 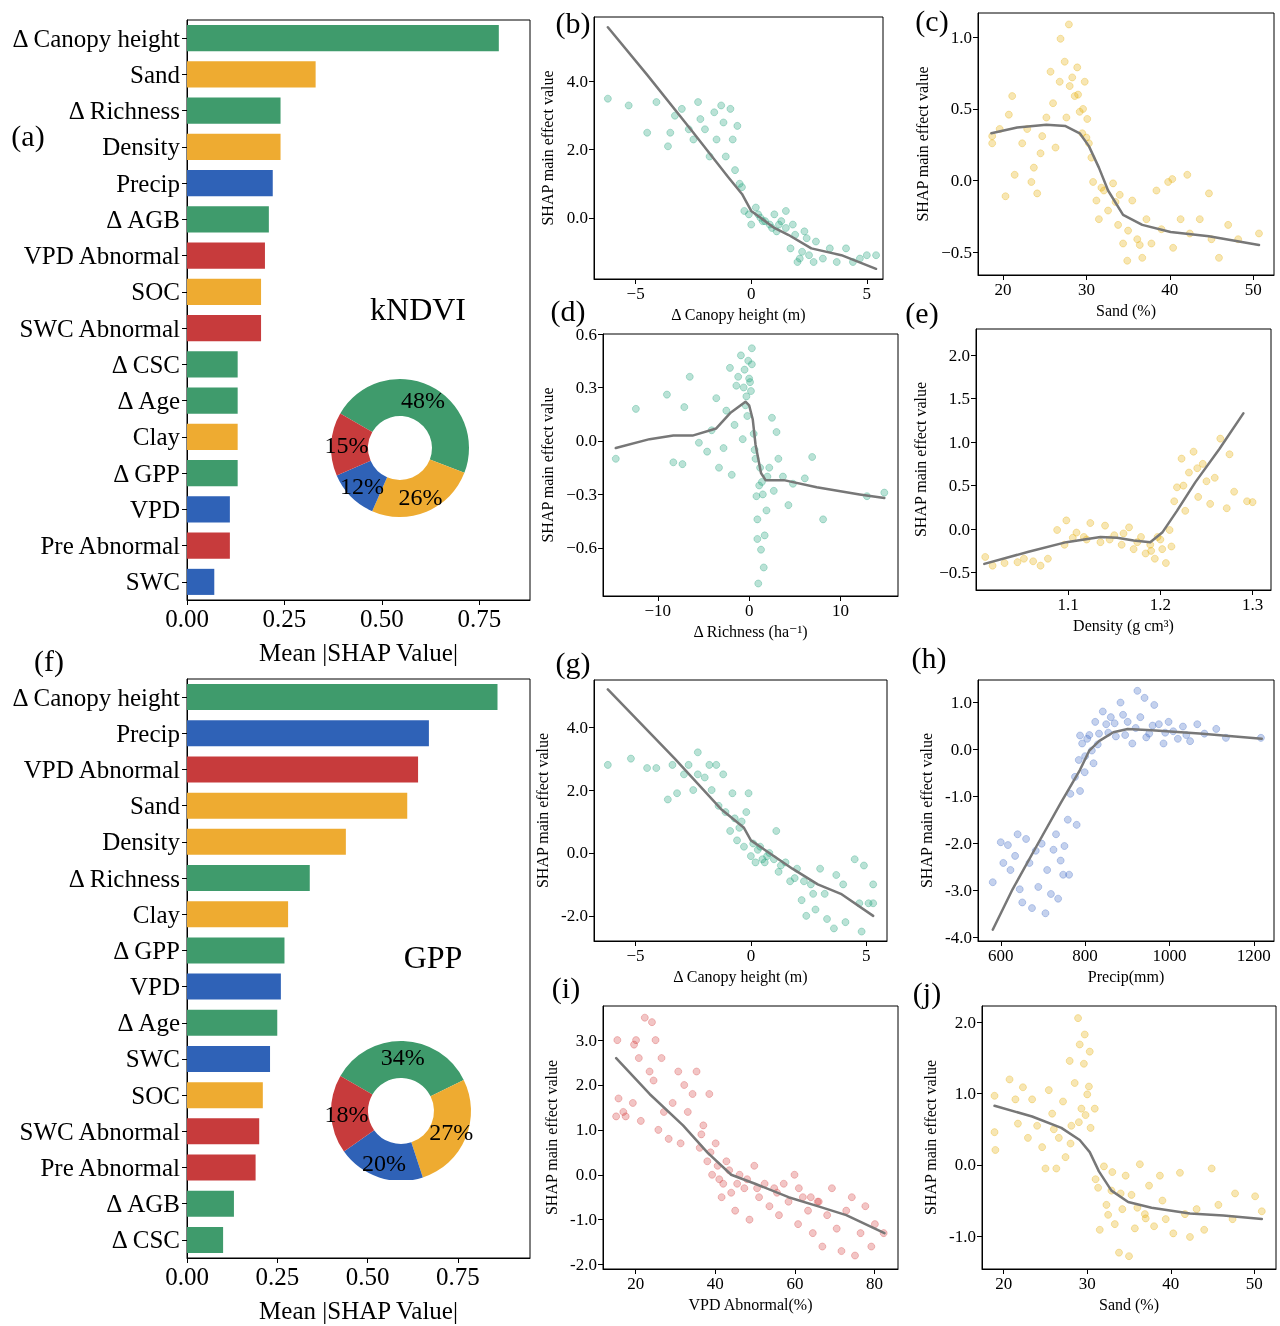 I want to click on y-tick-label: Δ Canopy height, so click(x=96, y=38).